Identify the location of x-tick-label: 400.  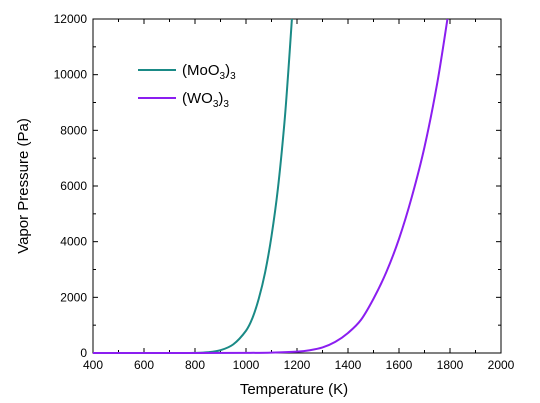
(93, 365).